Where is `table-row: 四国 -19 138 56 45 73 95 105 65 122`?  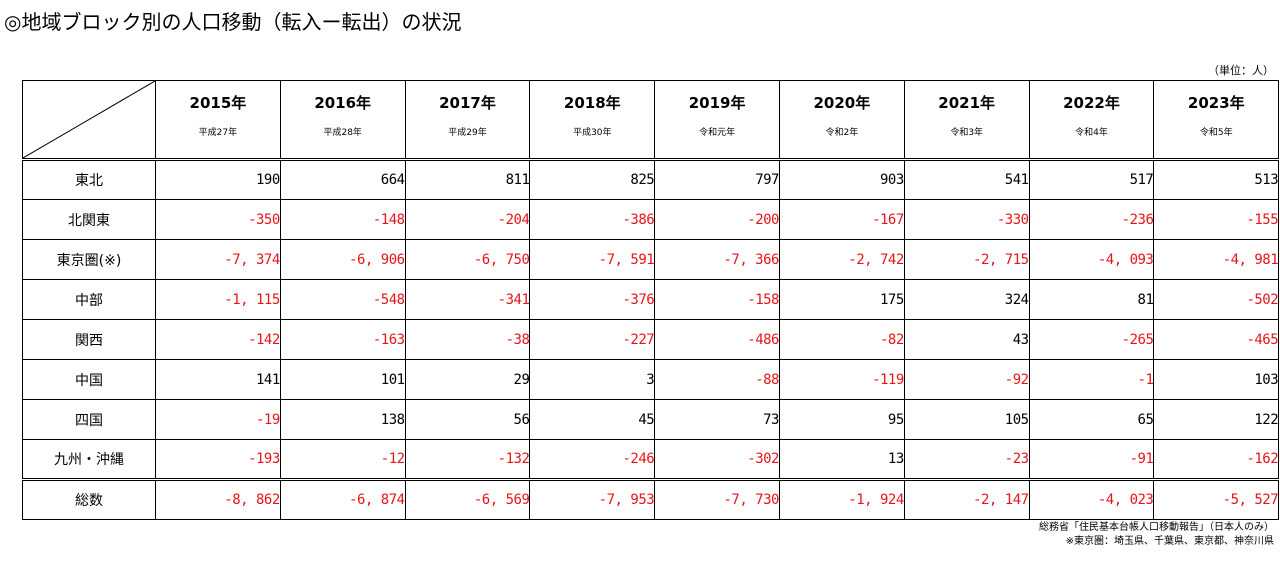 table-row: 四国 -19 138 56 45 73 95 105 65 122 is located at coordinates (651, 419).